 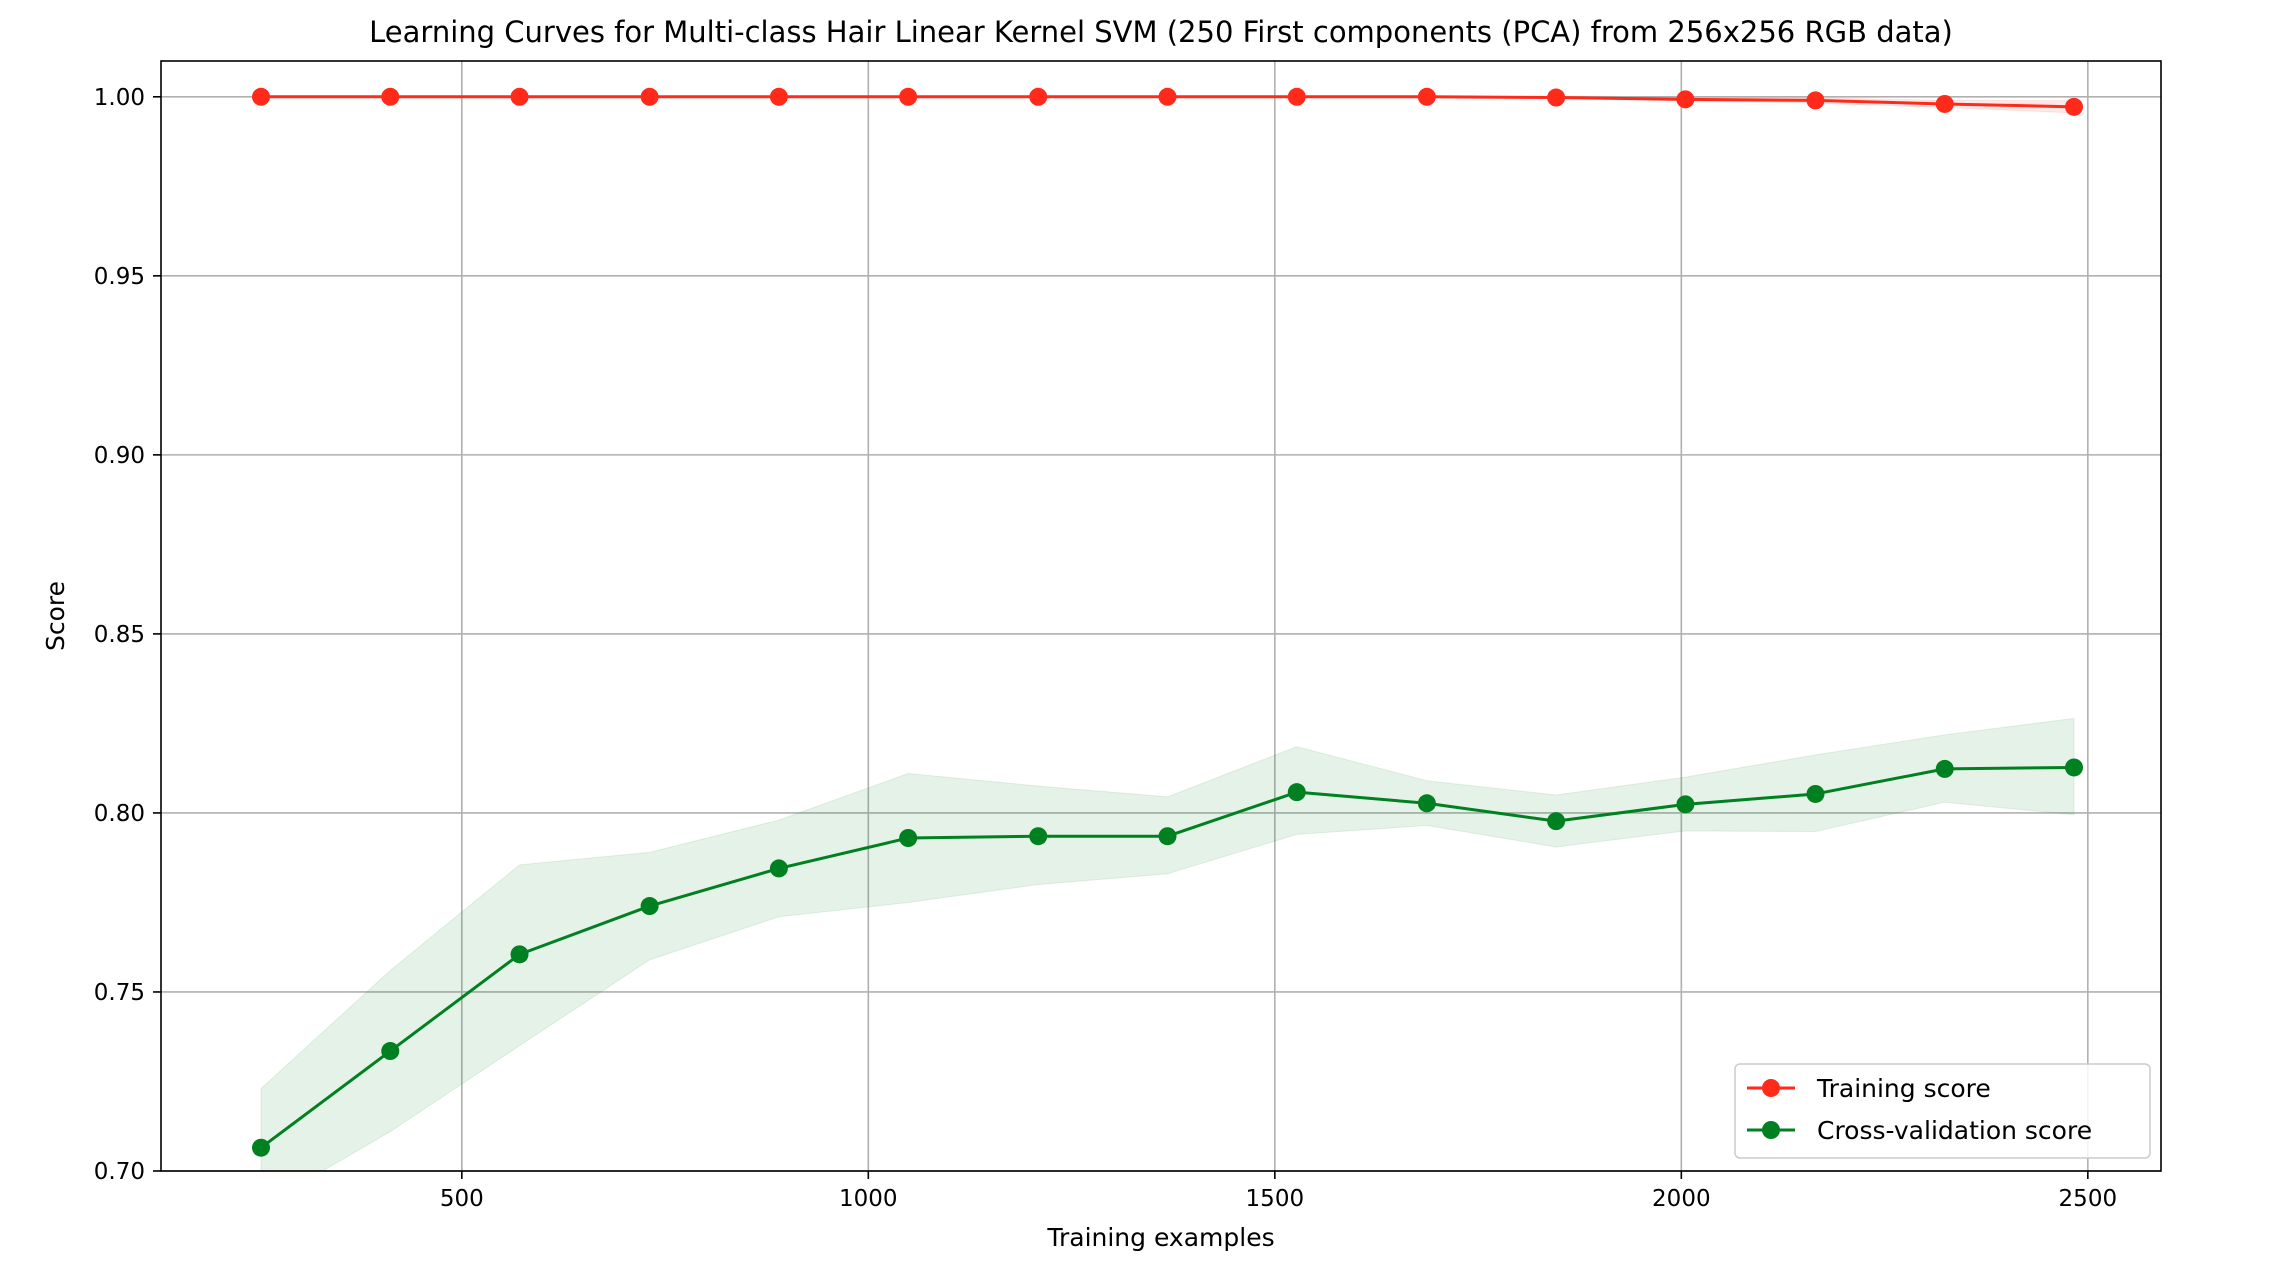 I want to click on x-tick-label: 1500, so click(x=1275, y=1199).